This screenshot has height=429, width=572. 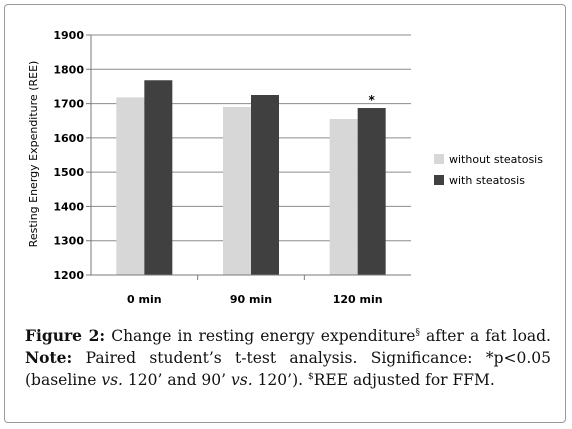 I want to click on legend: without steatosis with steatosis, so click(x=488, y=170).